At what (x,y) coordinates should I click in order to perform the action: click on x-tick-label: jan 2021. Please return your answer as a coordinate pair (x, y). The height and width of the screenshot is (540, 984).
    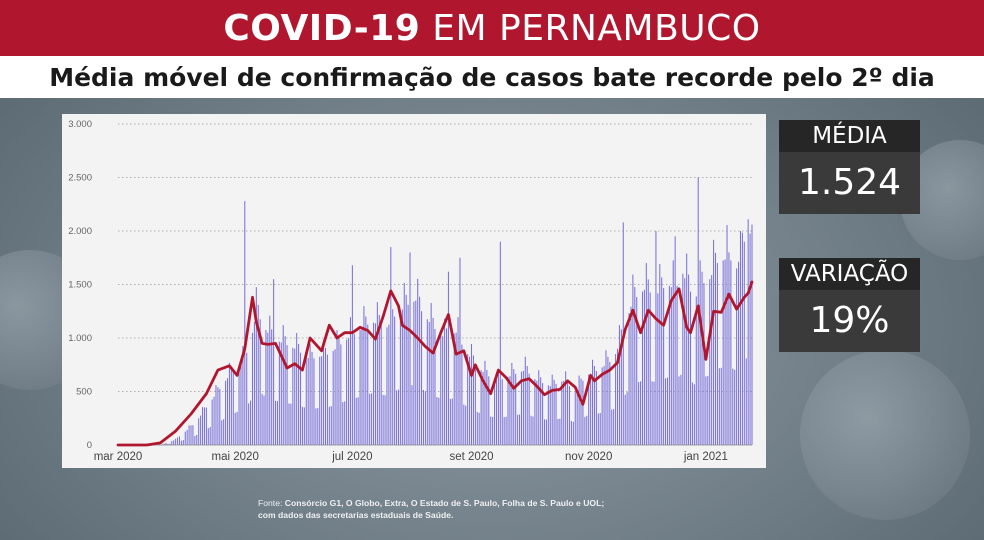
    Looking at the image, I should click on (705, 457).